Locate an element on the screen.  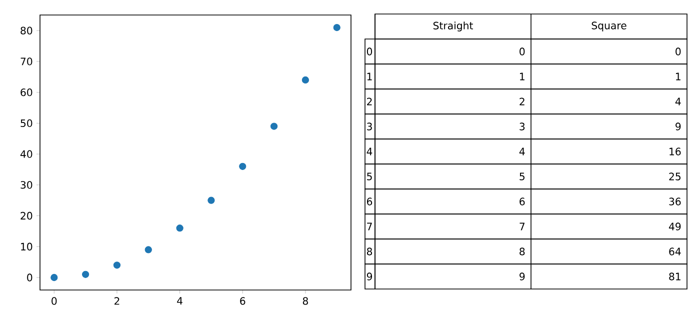
y-tick-label: 10 is located at coordinates (26, 246).